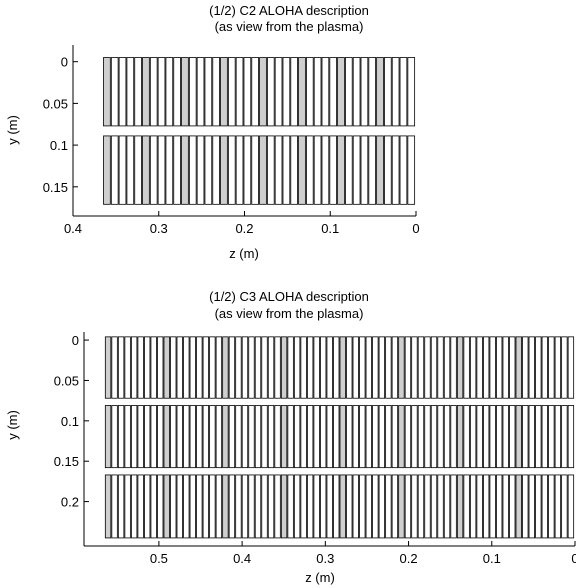  I want to click on c2-subtitle: (as view from the plasma), so click(289, 26).